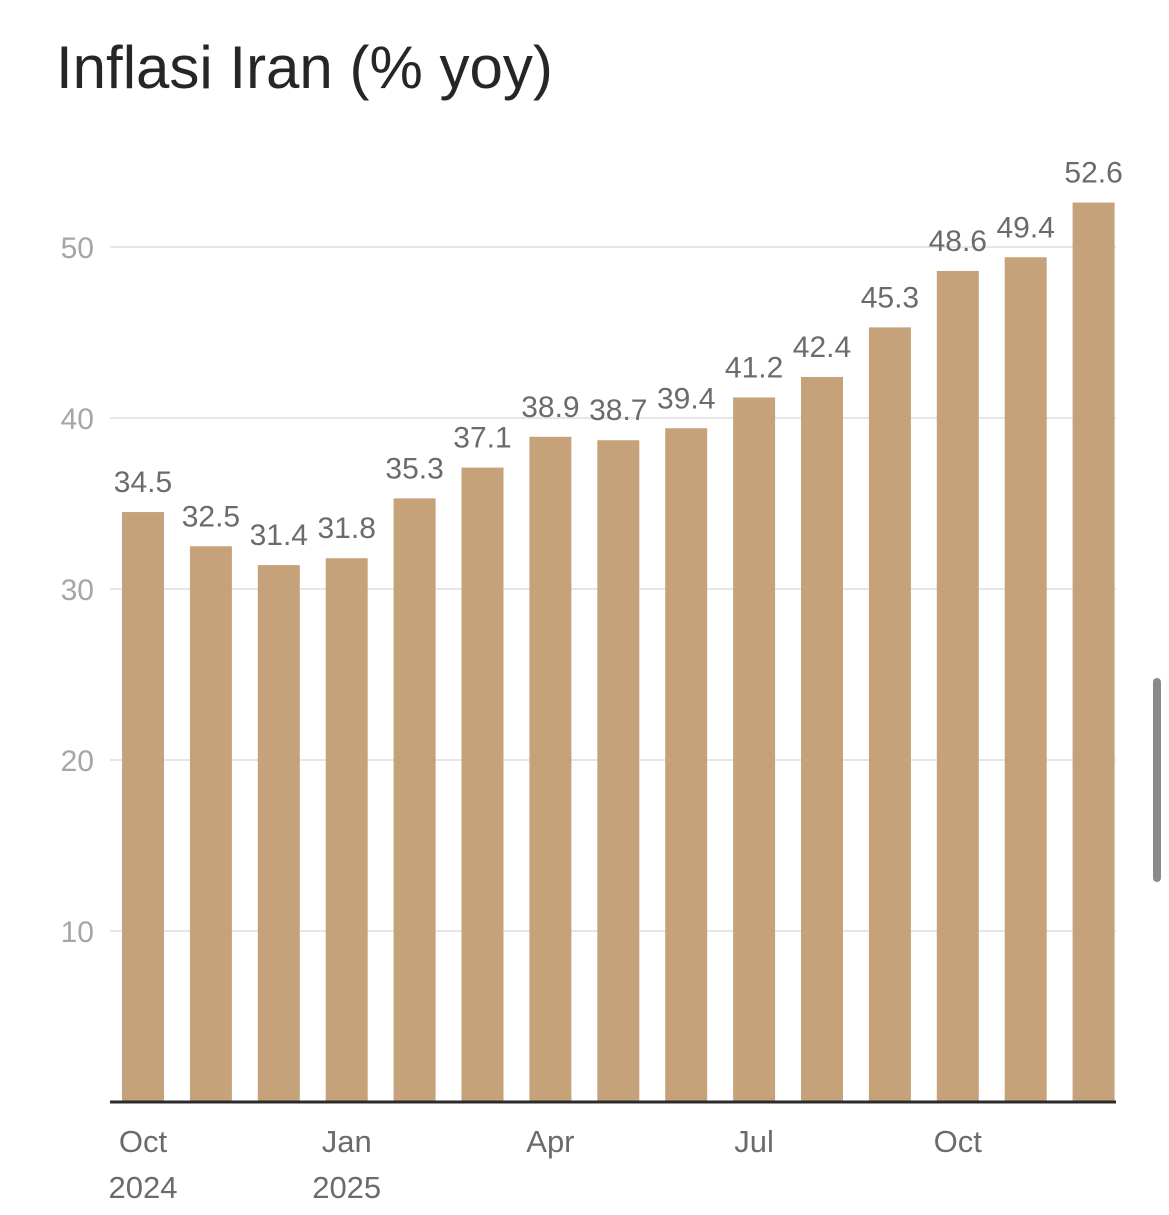 The width and height of the screenshot is (1169, 1215). Describe the element at coordinates (1093, 173) in the screenshot. I see `data-label: 52.6` at that location.